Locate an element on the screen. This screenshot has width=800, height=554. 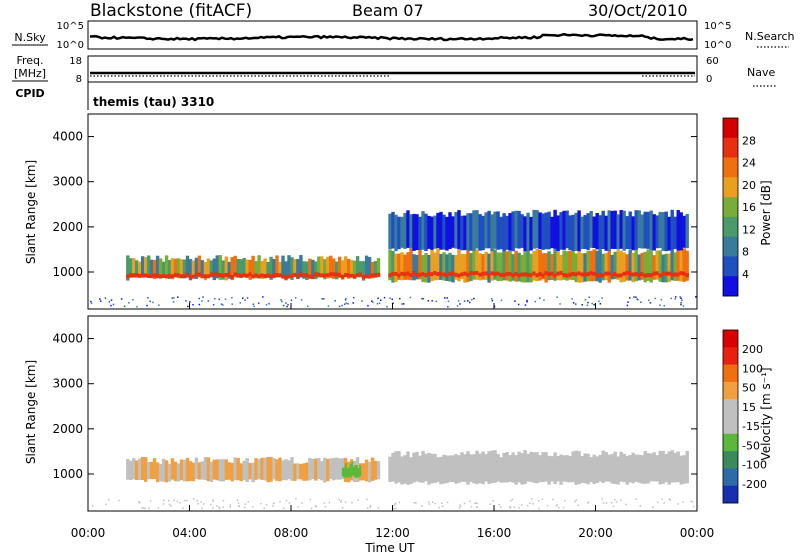
beam-label: Beam 07 is located at coordinates (388, 10).